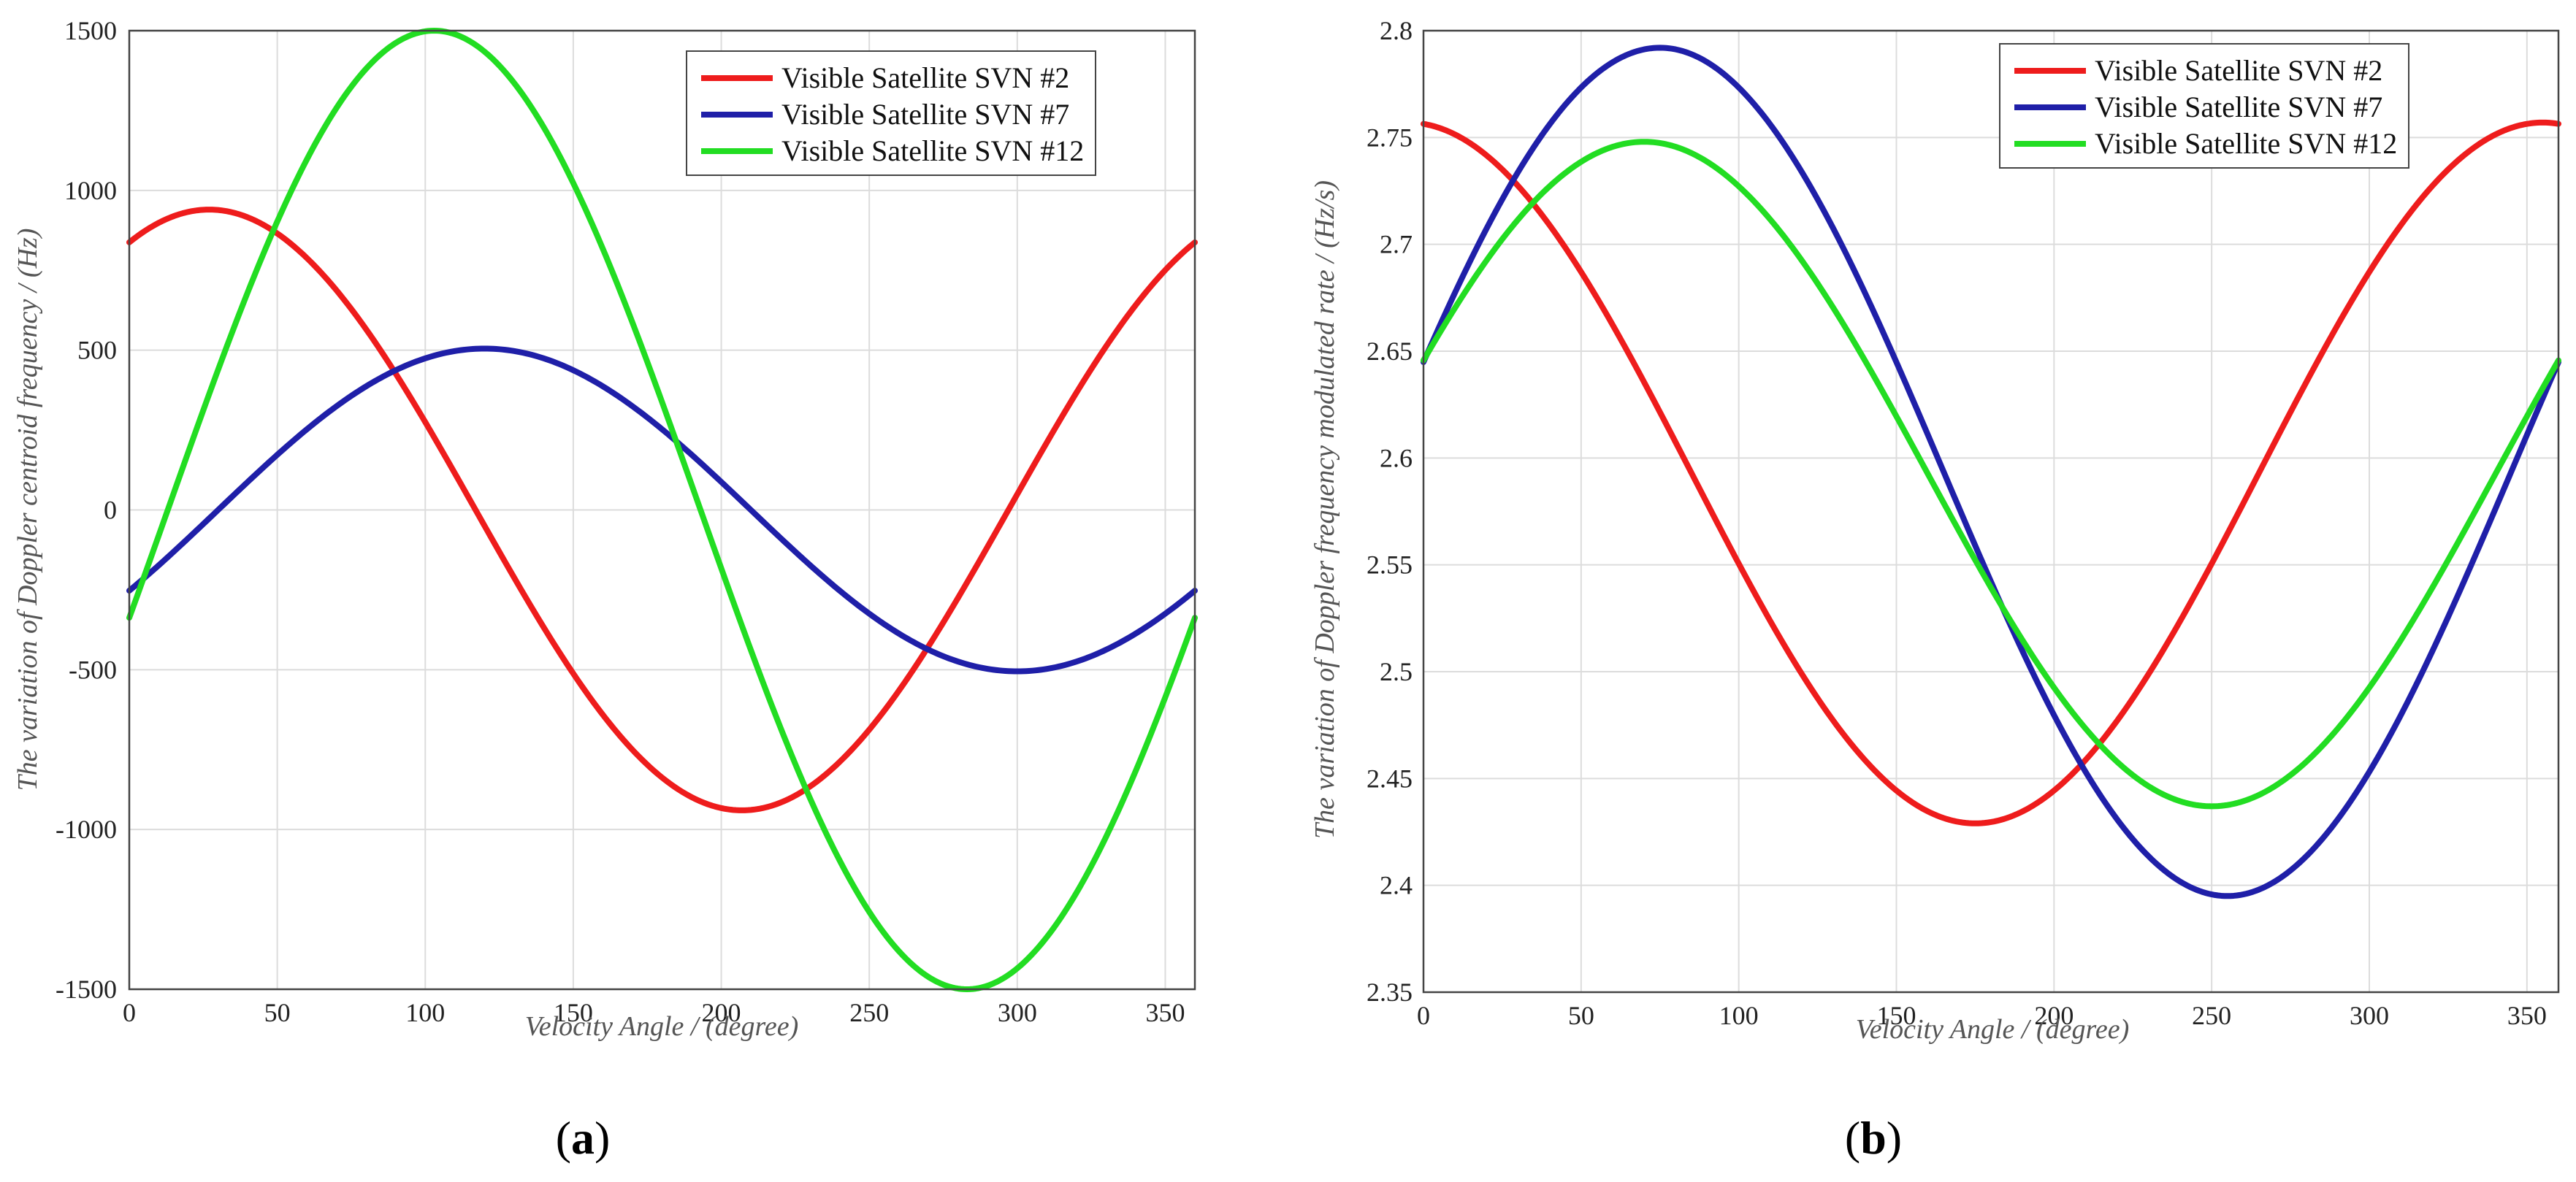  I want to click on panel-b-y-tick-1: 2.75, so click(1390, 137).